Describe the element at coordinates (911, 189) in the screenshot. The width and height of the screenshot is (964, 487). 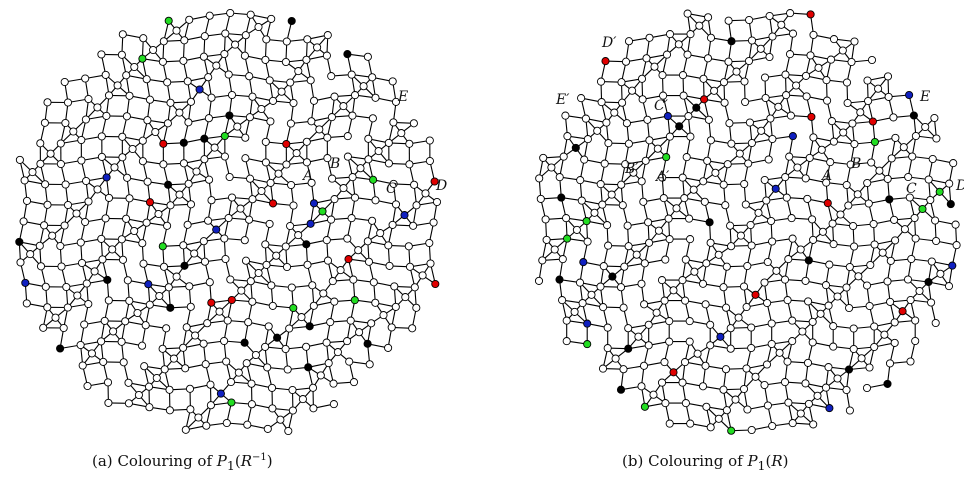
I see `point-label-panel-b-2: C` at that location.